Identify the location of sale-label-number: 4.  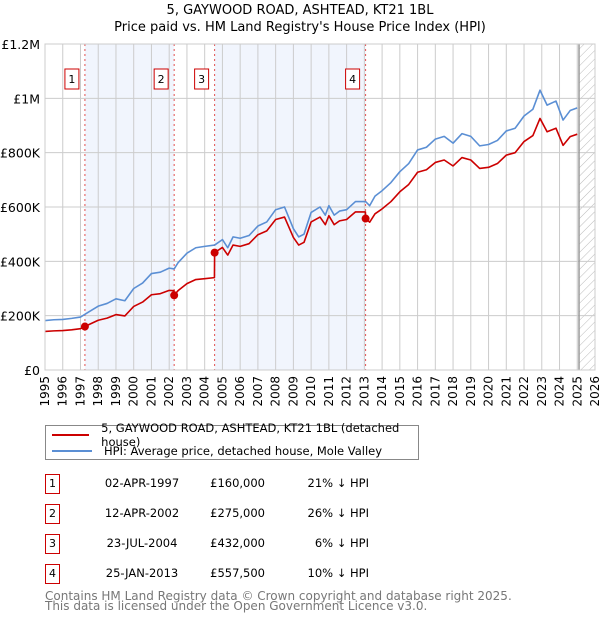
(352, 79).